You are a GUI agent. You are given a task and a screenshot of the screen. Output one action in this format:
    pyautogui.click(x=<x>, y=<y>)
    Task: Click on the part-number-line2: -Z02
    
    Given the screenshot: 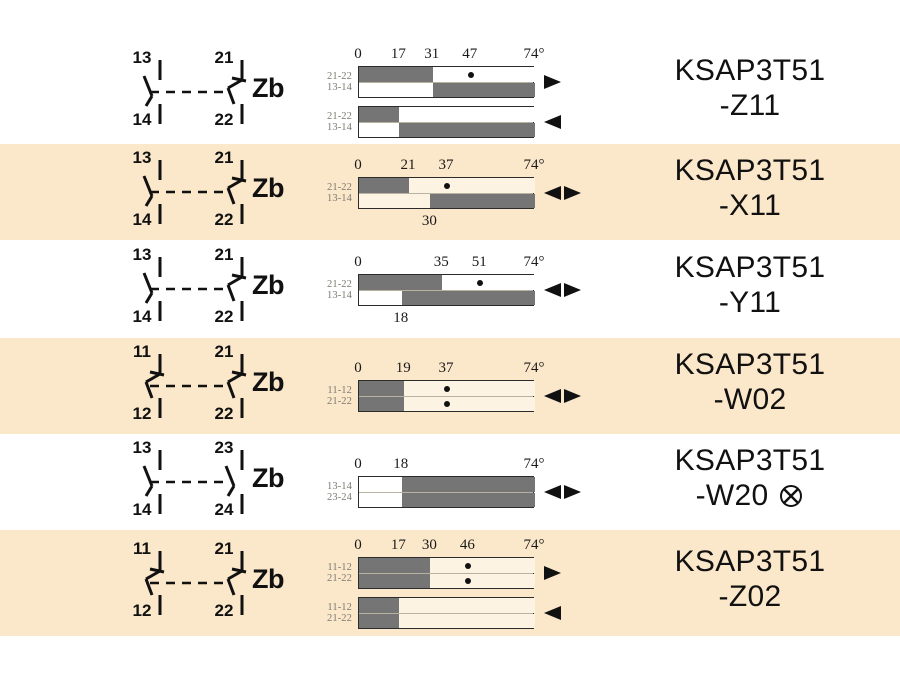 What is the action you would take?
    pyautogui.click(x=750, y=597)
    